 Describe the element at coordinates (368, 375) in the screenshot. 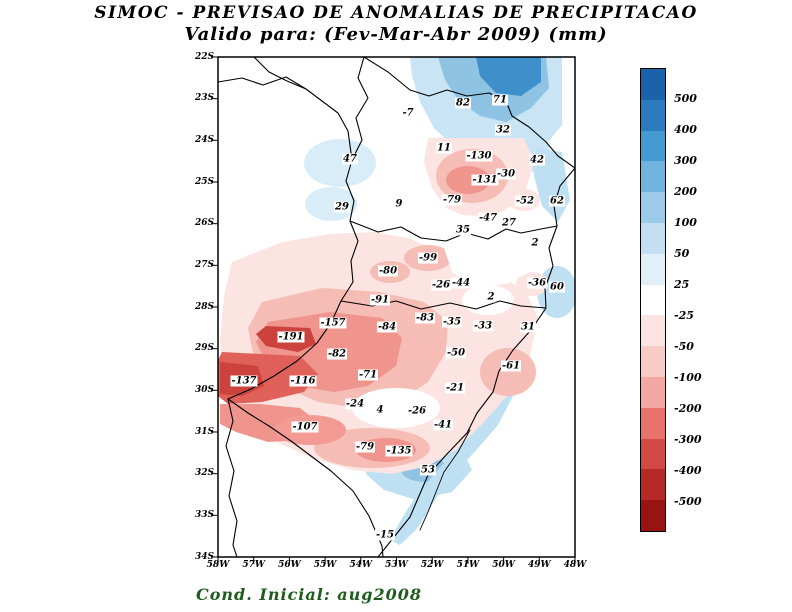

I see `station-value: -71` at that location.